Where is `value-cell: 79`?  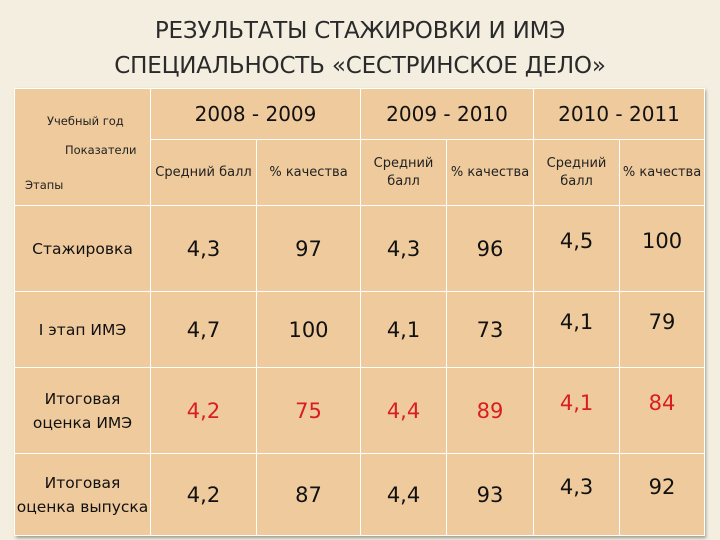 value-cell: 79 is located at coordinates (662, 329).